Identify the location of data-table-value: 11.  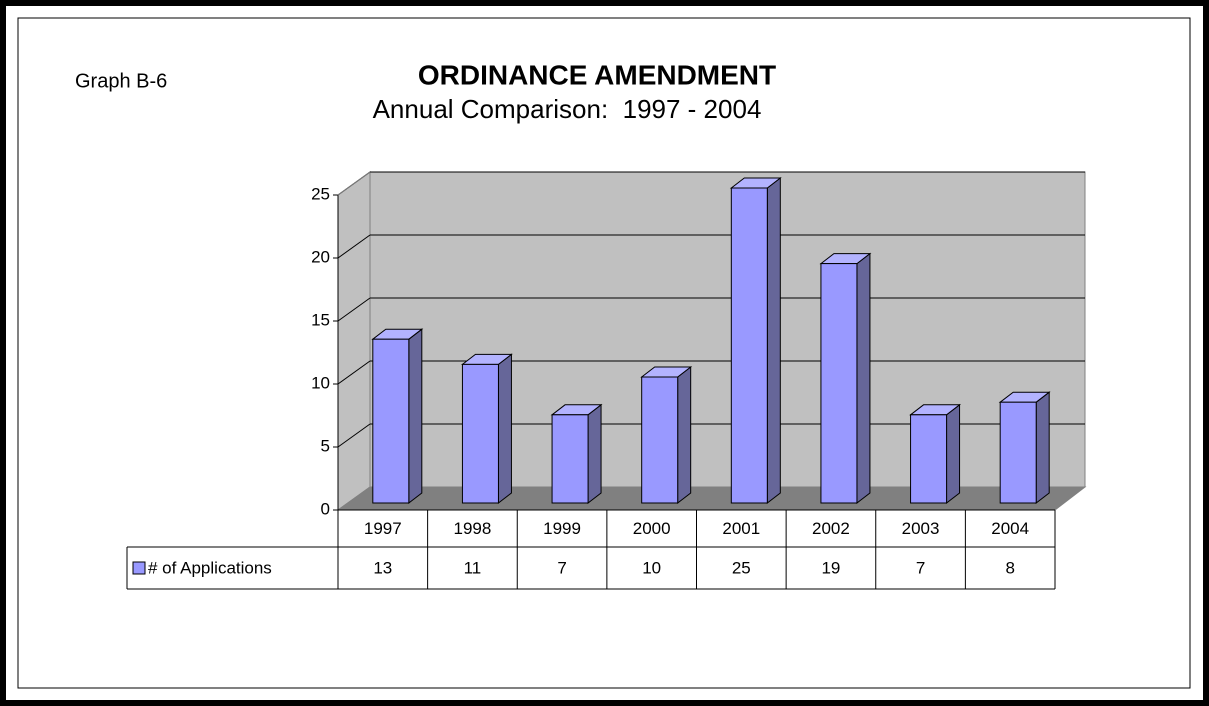
(473, 567).